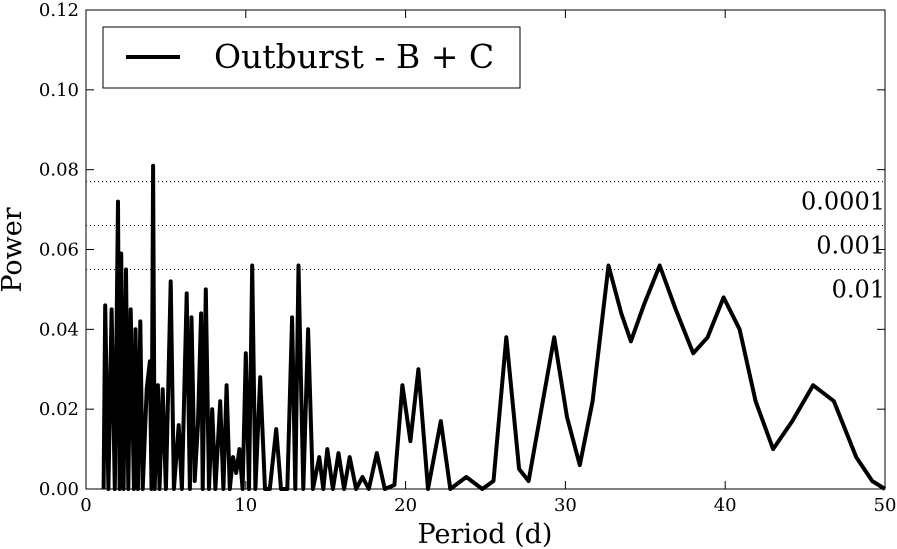 The width and height of the screenshot is (897, 549). Describe the element at coordinates (354, 56) in the screenshot. I see `legend-label: Outburst - B + C` at that location.